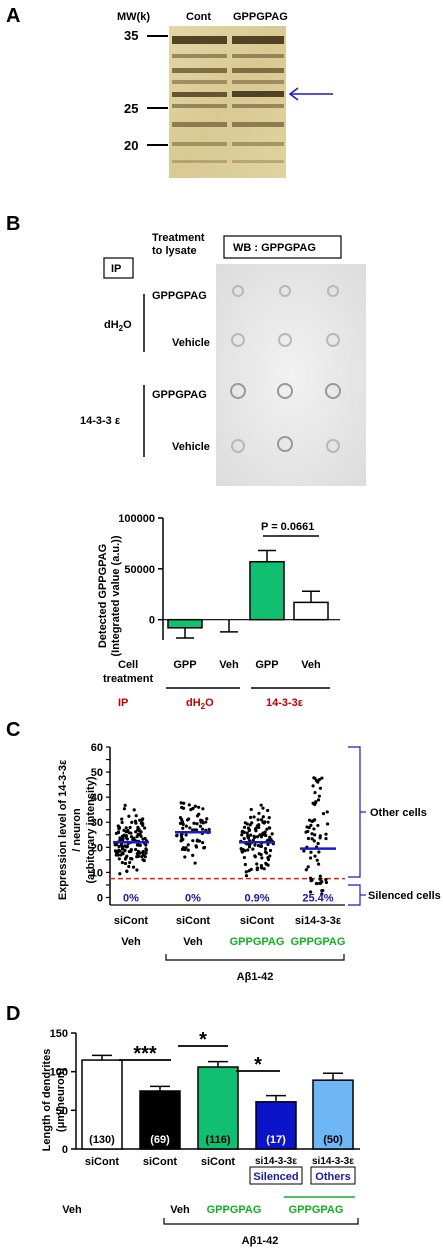  I want to click on d-label-sicont-3: siCont, so click(218, 1162).